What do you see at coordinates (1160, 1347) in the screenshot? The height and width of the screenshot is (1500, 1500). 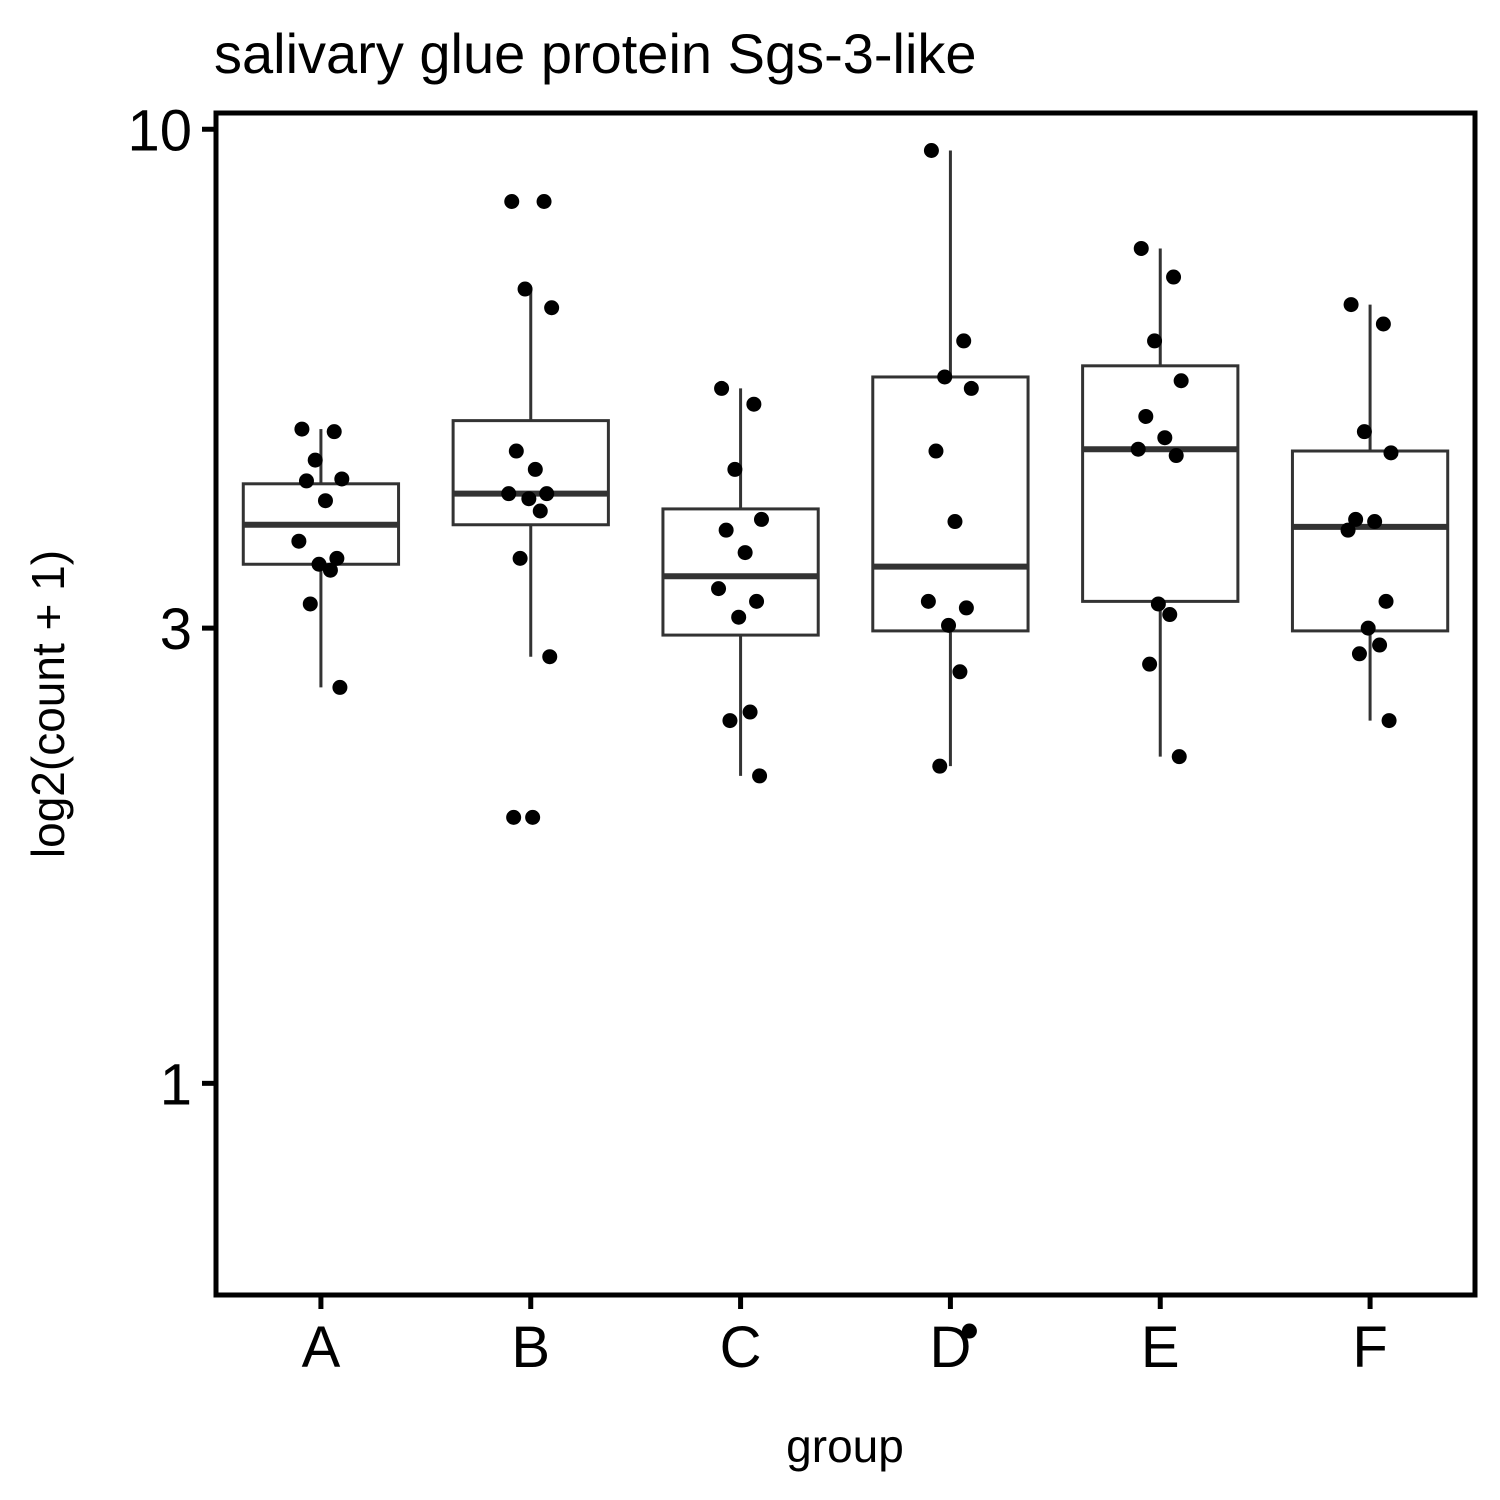 I see `x-tick-label: E` at bounding box center [1160, 1347].